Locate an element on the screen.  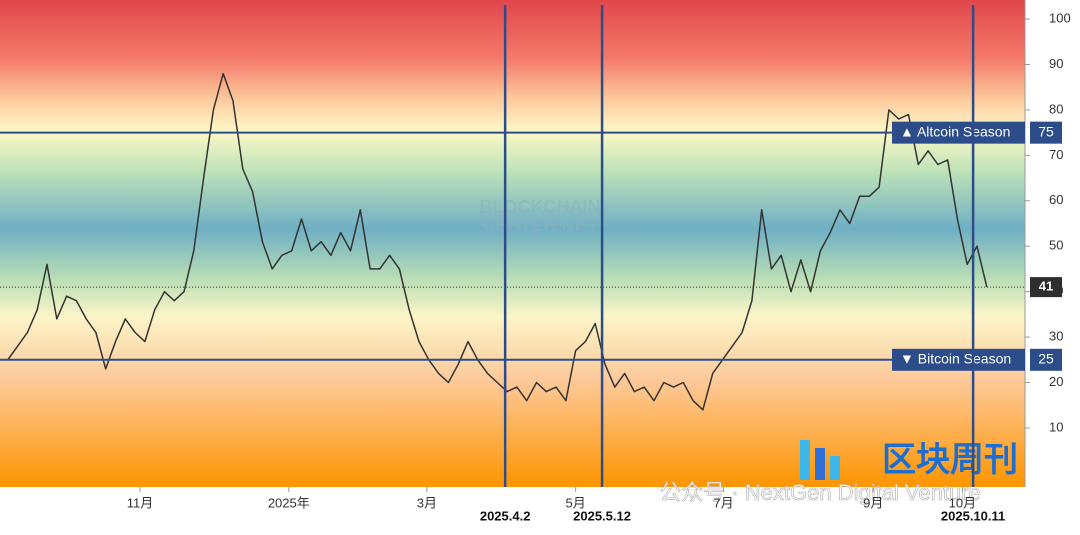
watermark-text: BLOCKCHAIN is located at coordinates (540, 207).